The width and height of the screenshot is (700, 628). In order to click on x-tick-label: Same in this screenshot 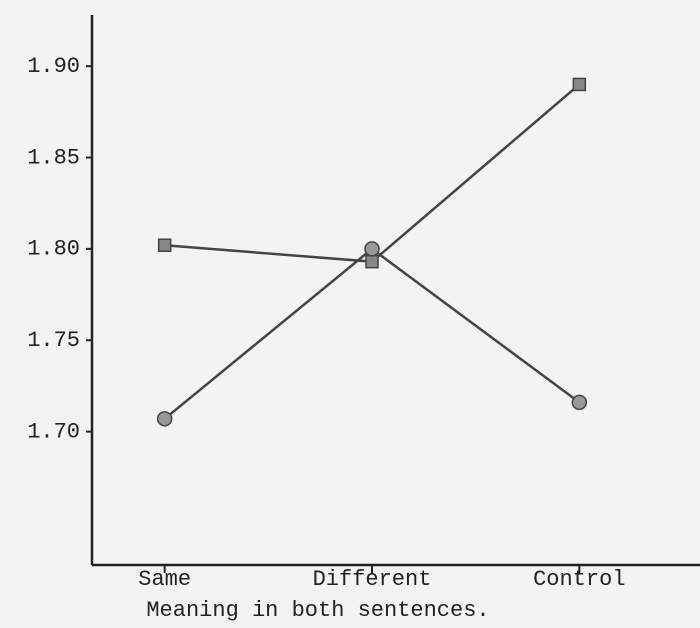, I will do `click(164, 579)`.